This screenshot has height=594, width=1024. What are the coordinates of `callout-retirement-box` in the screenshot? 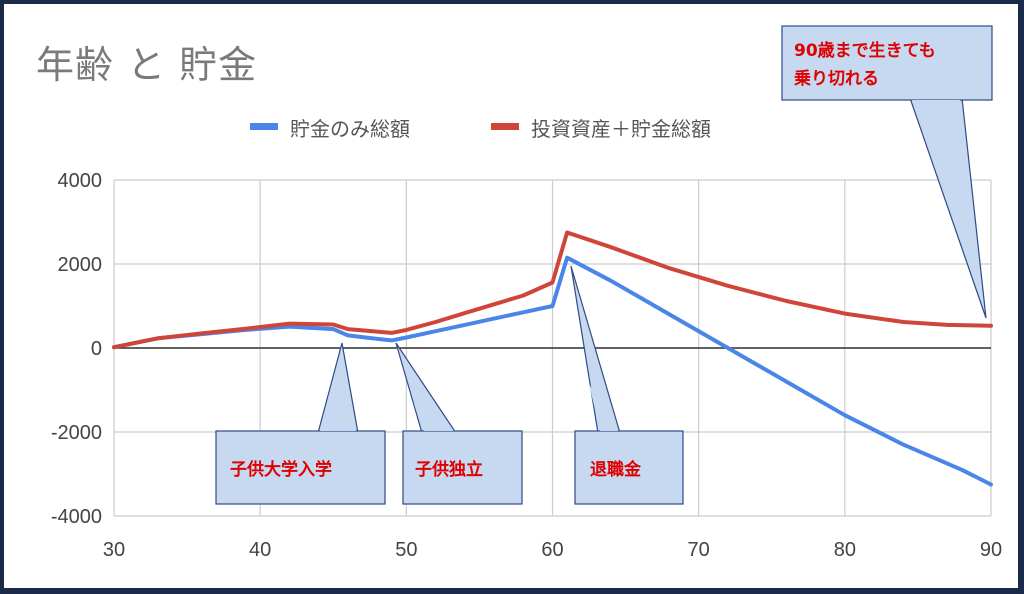 It's located at (629, 467).